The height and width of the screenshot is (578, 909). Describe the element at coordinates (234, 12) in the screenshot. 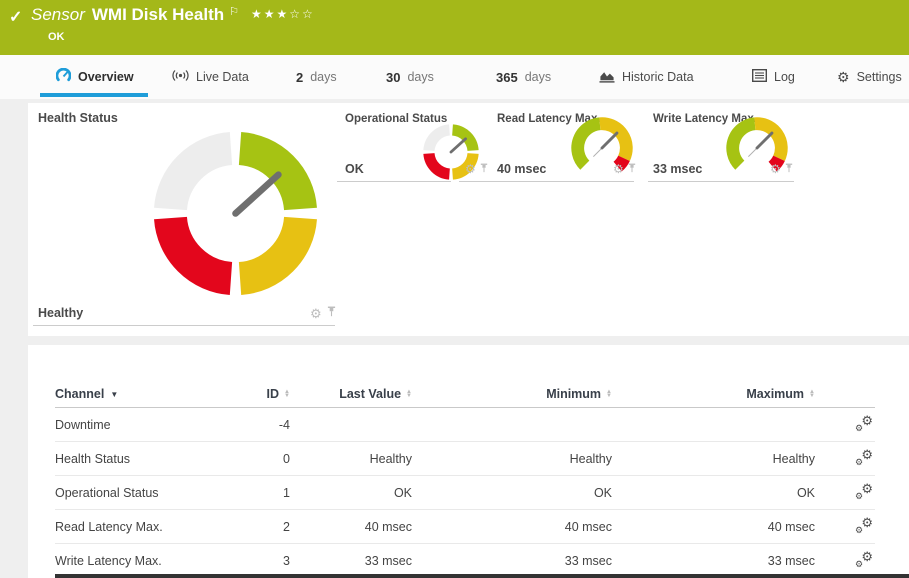

I see `priority-flag-icon: ⚐` at that location.